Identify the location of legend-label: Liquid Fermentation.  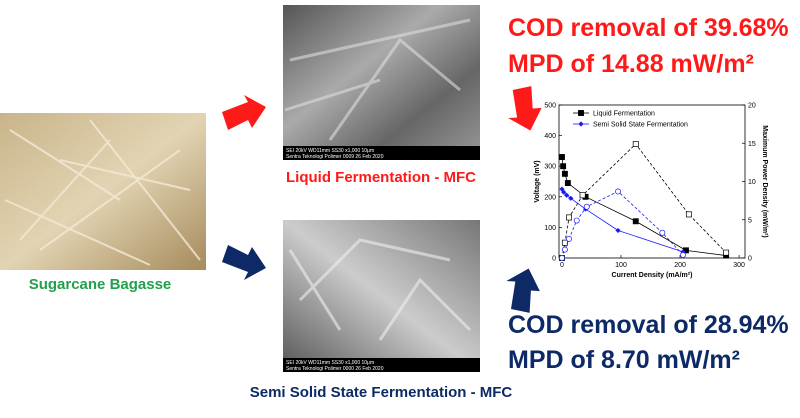
(624, 114).